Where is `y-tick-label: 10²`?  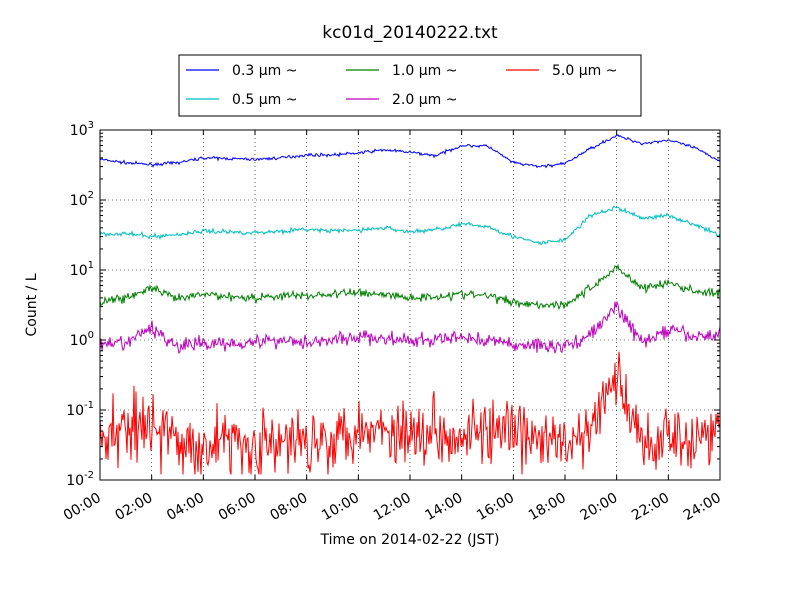
y-tick-label: 10² is located at coordinates (82, 199).